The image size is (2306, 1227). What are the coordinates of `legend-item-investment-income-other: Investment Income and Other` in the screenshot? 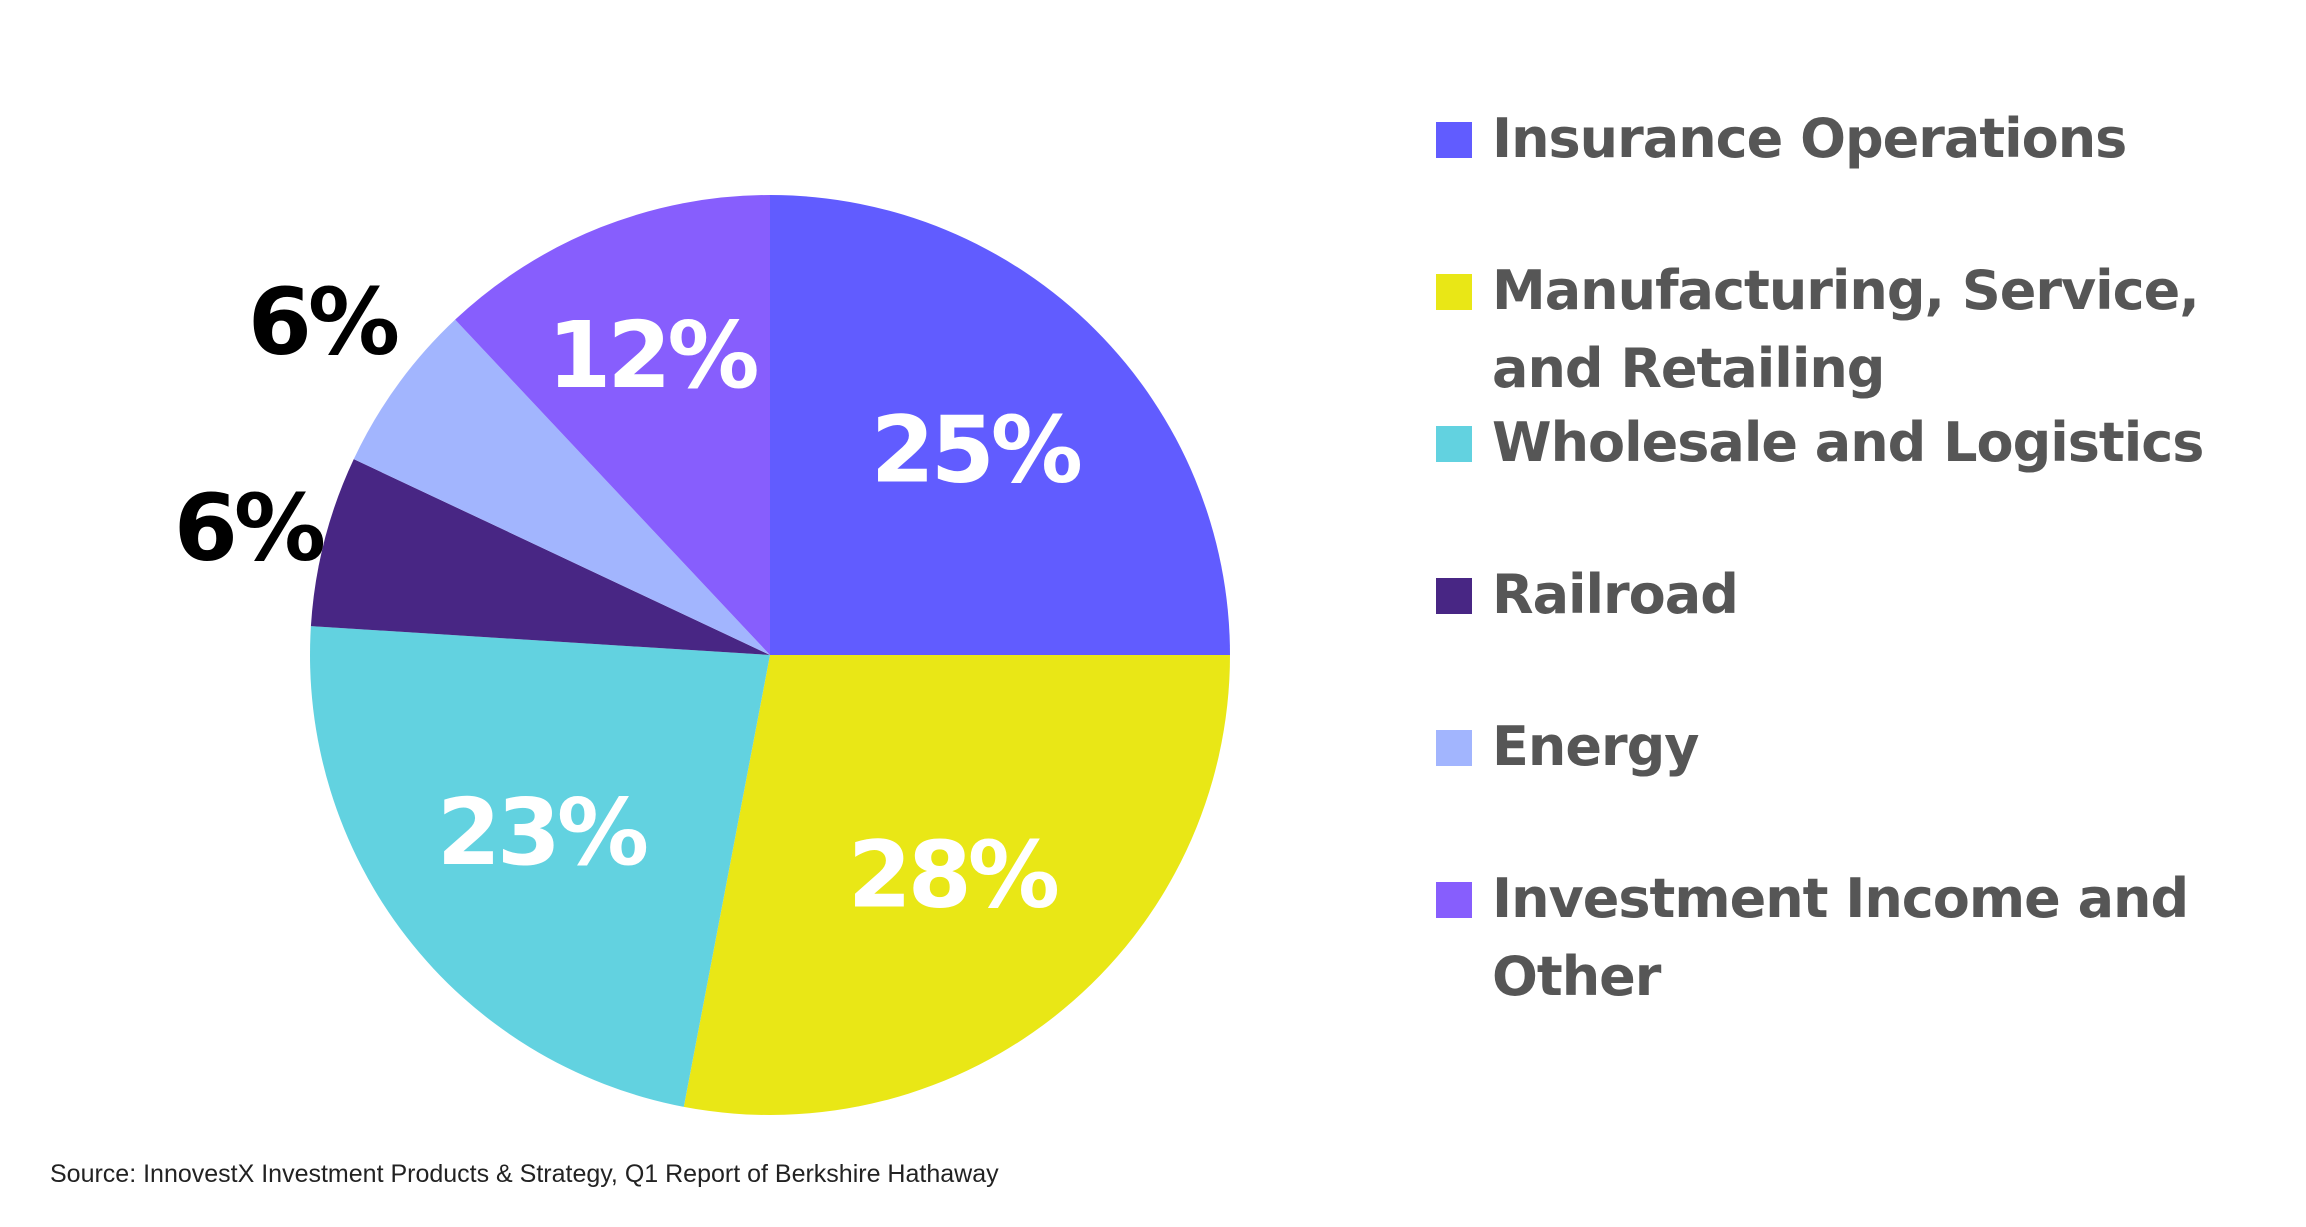 It's located at (1844, 938).